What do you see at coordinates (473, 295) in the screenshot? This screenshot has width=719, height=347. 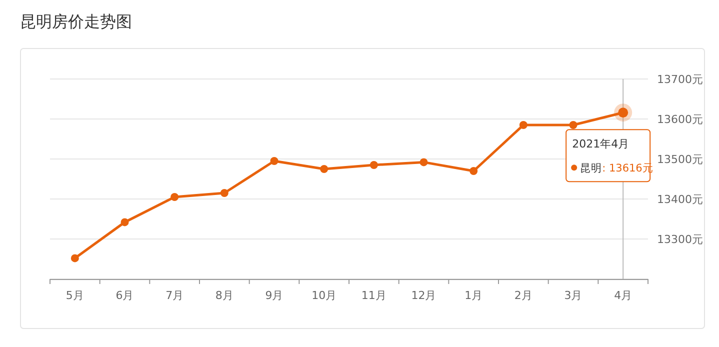 I see `x-tick-label: 1月` at bounding box center [473, 295].